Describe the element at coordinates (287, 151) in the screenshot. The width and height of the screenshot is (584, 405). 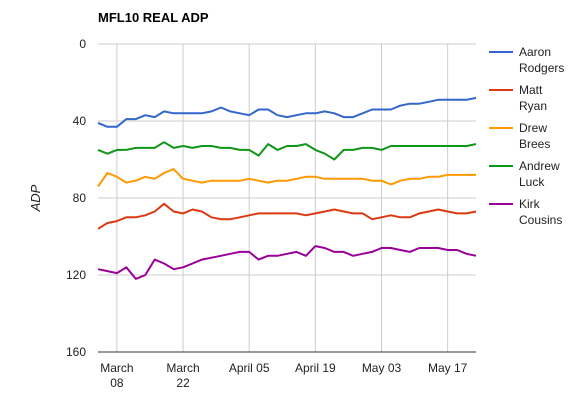
I see `series-line-andrew-luck` at that location.